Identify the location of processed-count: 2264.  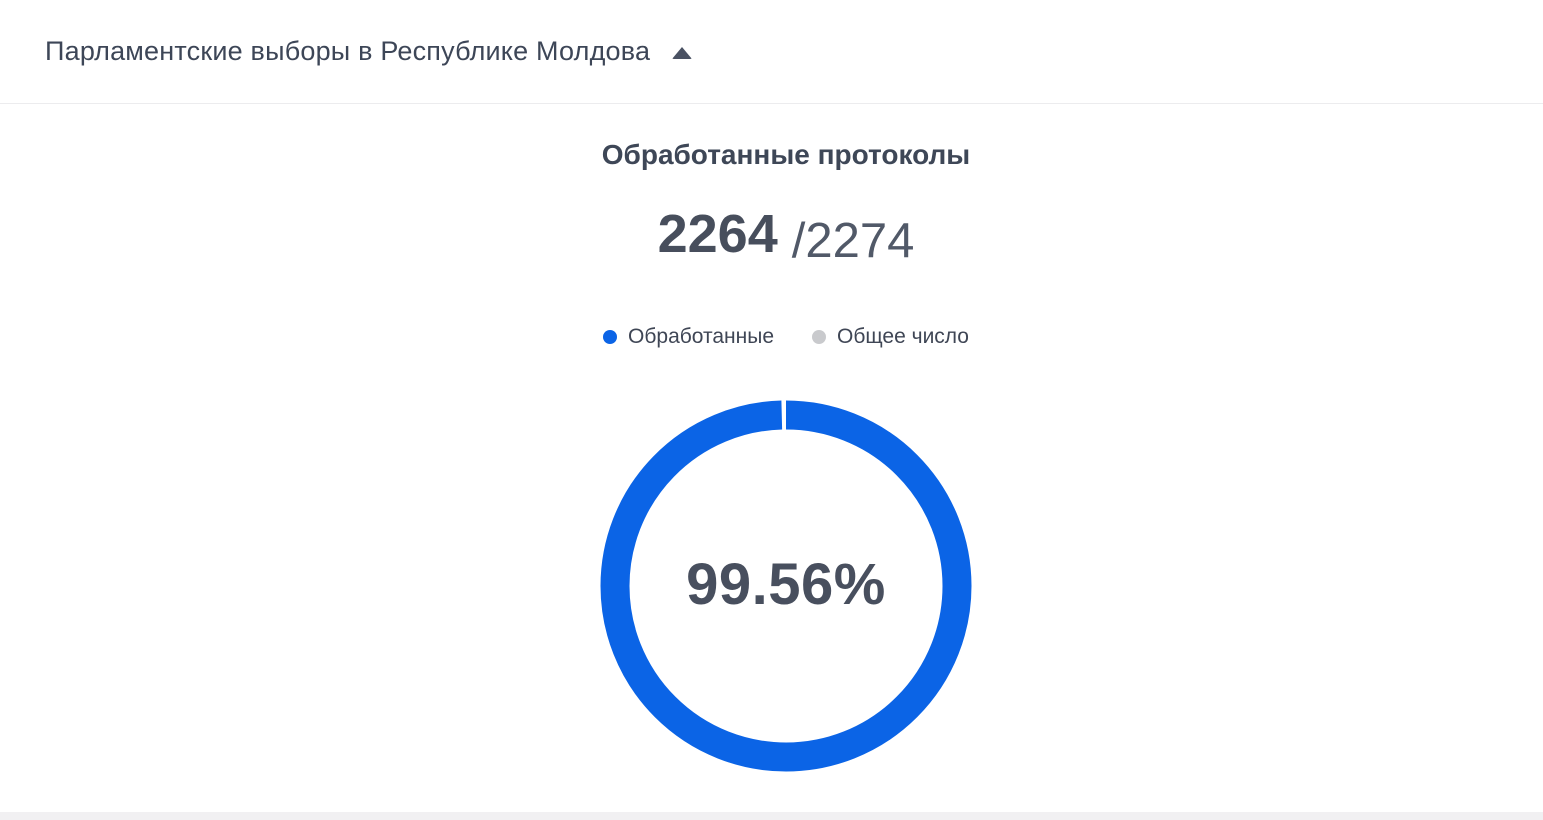
(717, 234).